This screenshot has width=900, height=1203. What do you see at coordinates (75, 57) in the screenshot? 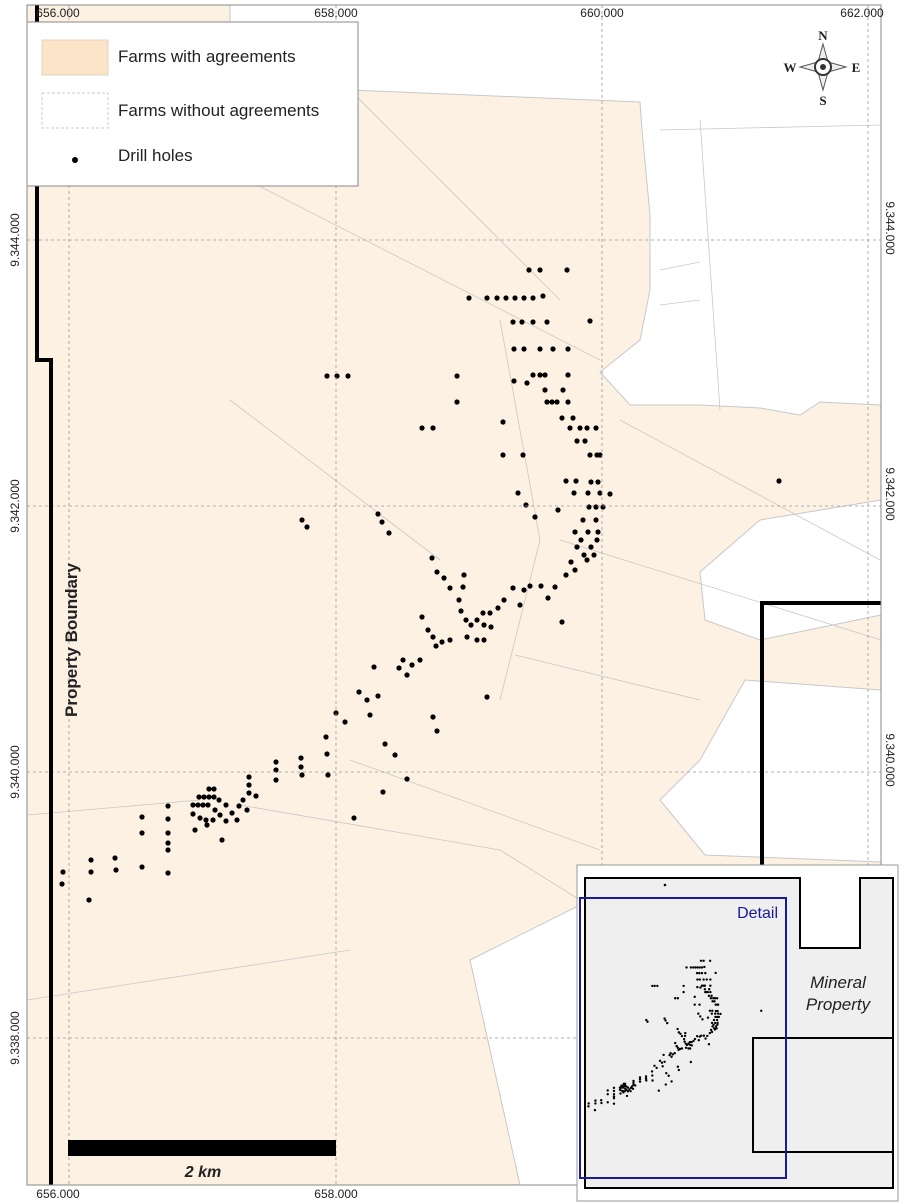
I see `legend-swatch` at bounding box center [75, 57].